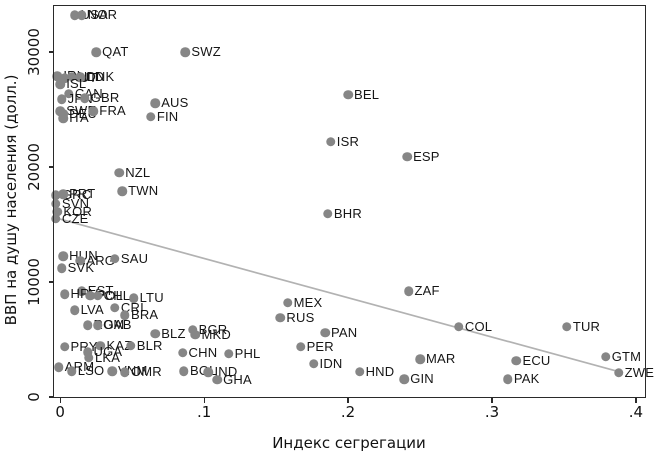  I want to click on point-label-esp: ESP, so click(426, 156).